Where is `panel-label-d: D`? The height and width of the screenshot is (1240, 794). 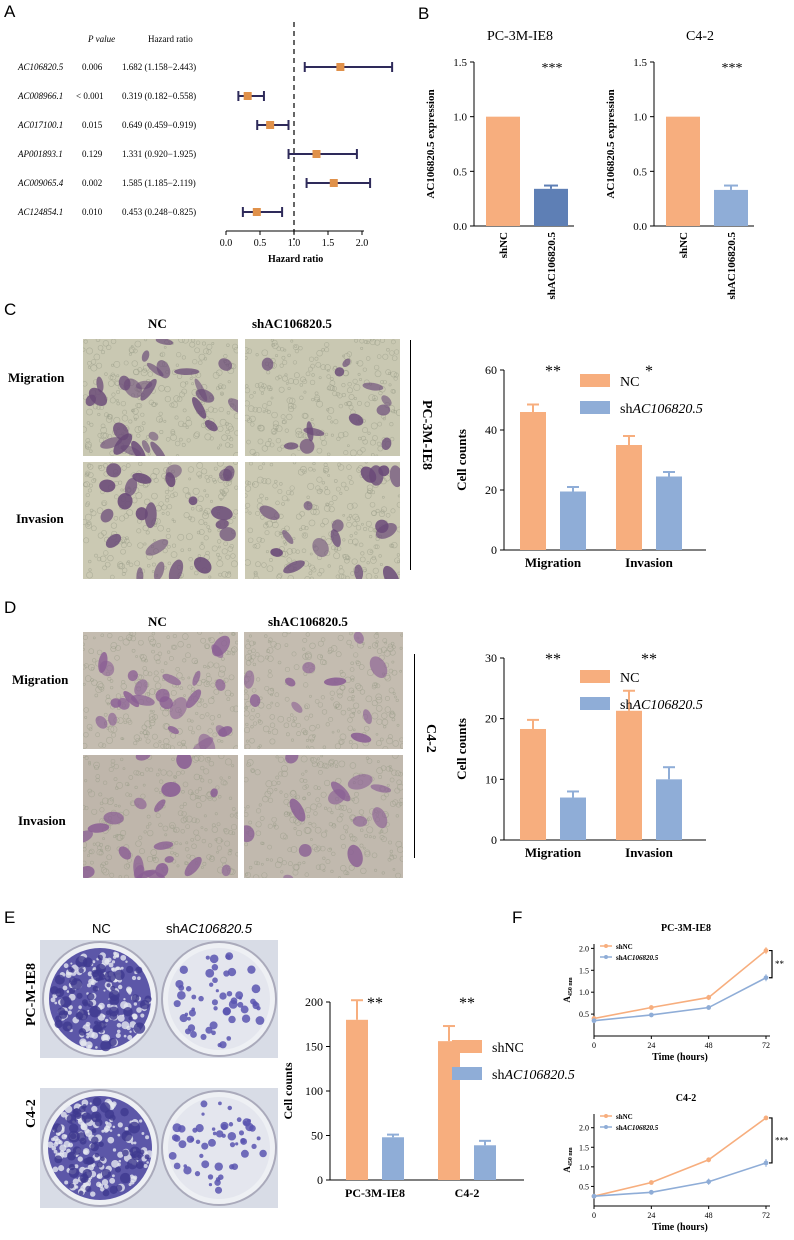
panel-label-d: D is located at coordinates (10, 607).